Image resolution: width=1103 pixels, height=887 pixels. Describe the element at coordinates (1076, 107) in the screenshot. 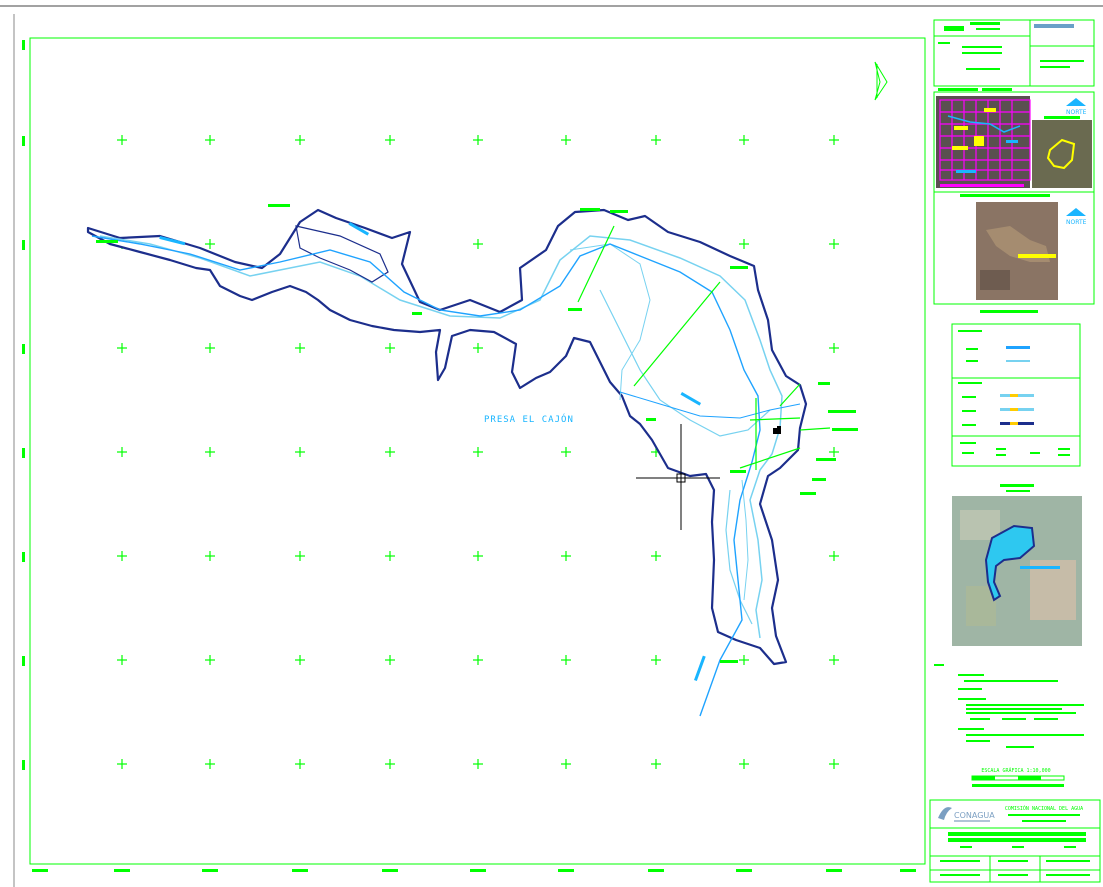

I see `north-arrow-small-icon: NORTE` at that location.